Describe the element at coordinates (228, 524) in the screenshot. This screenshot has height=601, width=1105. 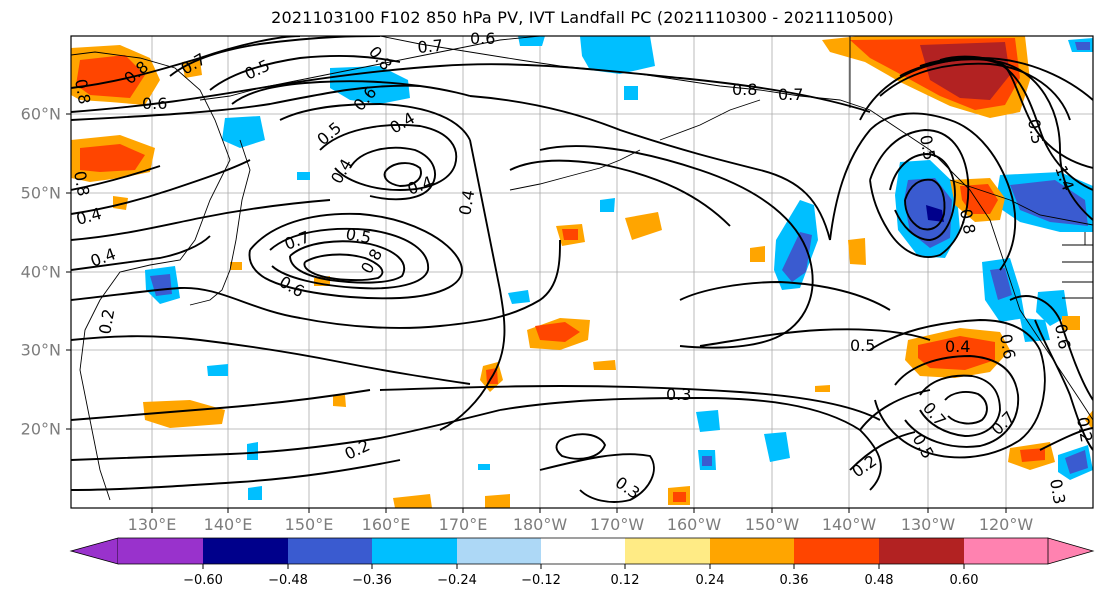
I see `longitude-label: 140°E` at that location.